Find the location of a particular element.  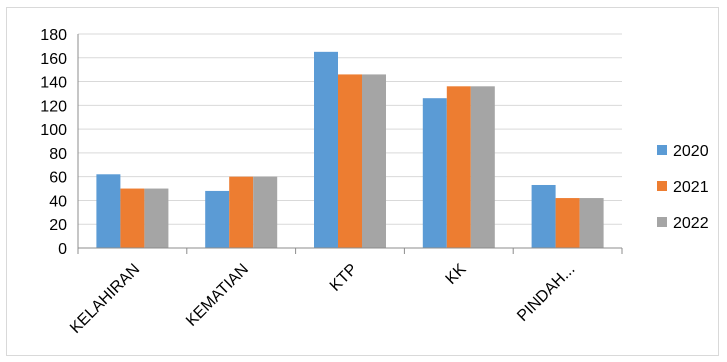

y-tick-label: 180 is located at coordinates (53, 35).